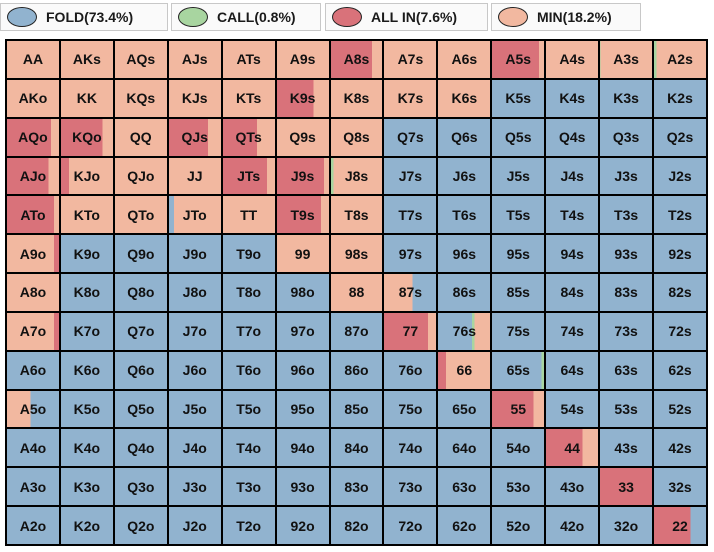 The height and width of the screenshot is (552, 714). Describe the element at coordinates (140, 525) in the screenshot. I see `hand-cell-q2o: Q2o` at that location.